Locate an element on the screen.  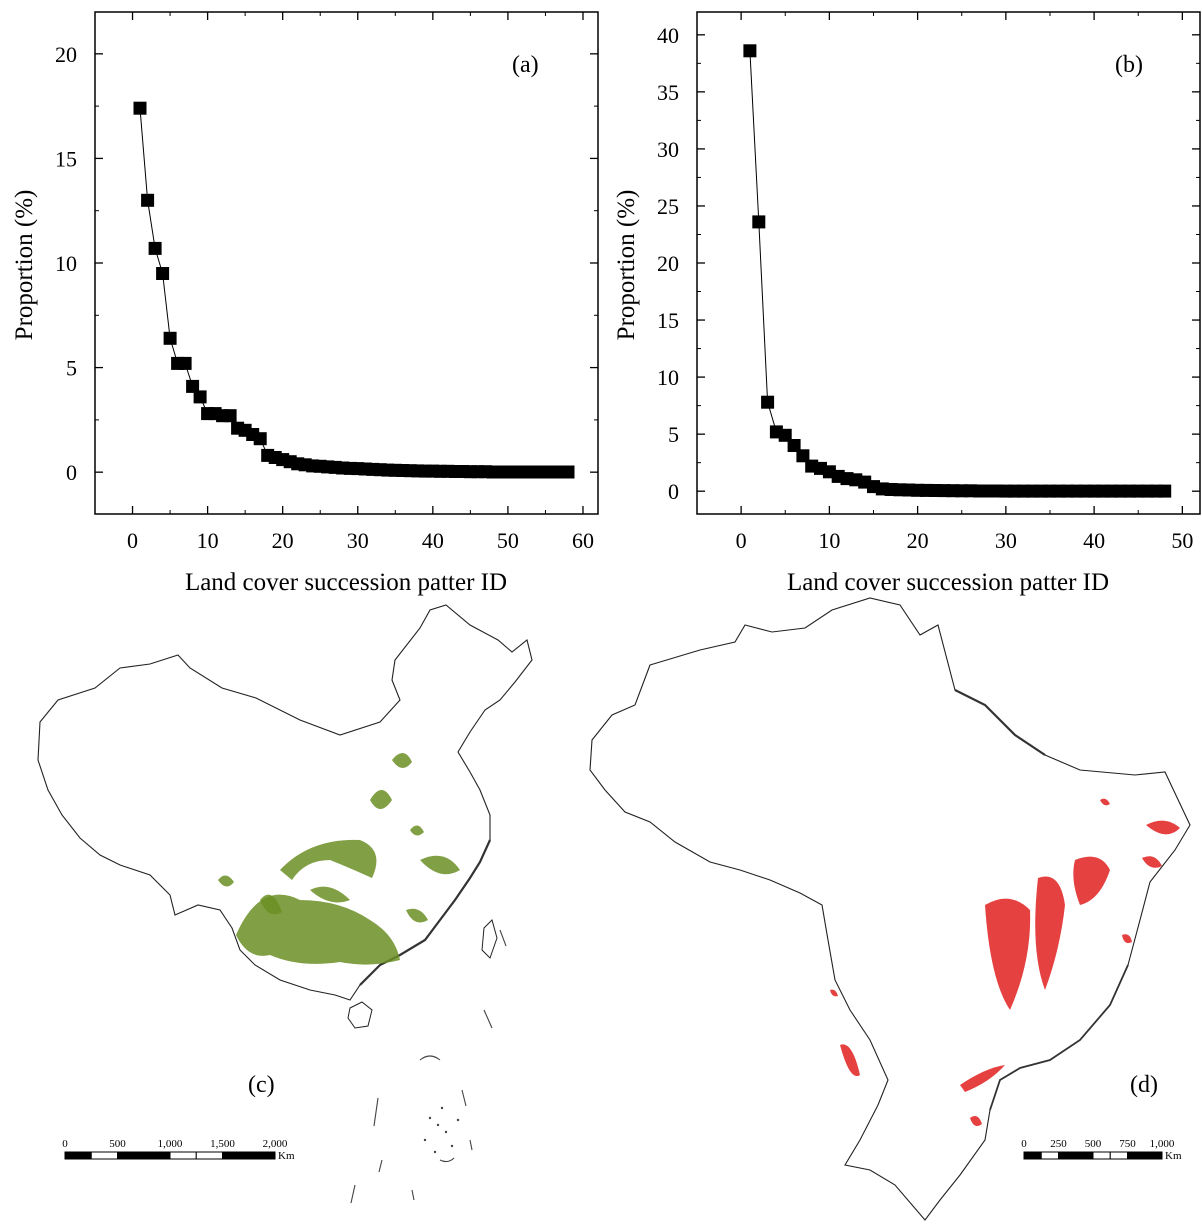
chart-b-y-tick-label: 20 is located at coordinates (668, 263).